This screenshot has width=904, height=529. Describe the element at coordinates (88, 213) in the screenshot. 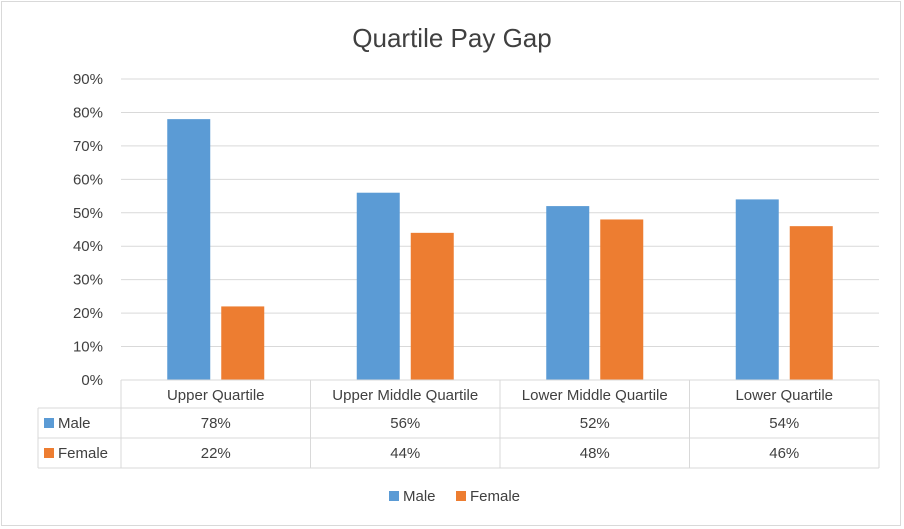

I see `y-tick-label: 50%` at that location.